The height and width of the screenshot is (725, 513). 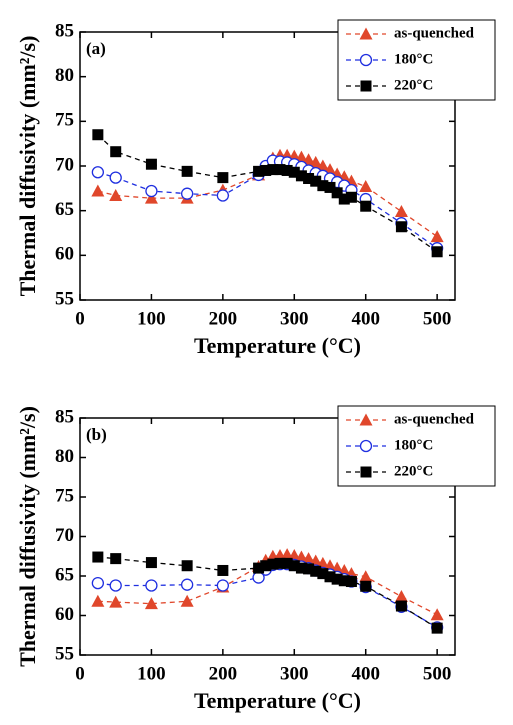 What do you see at coordinates (413, 85) in the screenshot?
I see `legend-label: 220°C` at bounding box center [413, 85].